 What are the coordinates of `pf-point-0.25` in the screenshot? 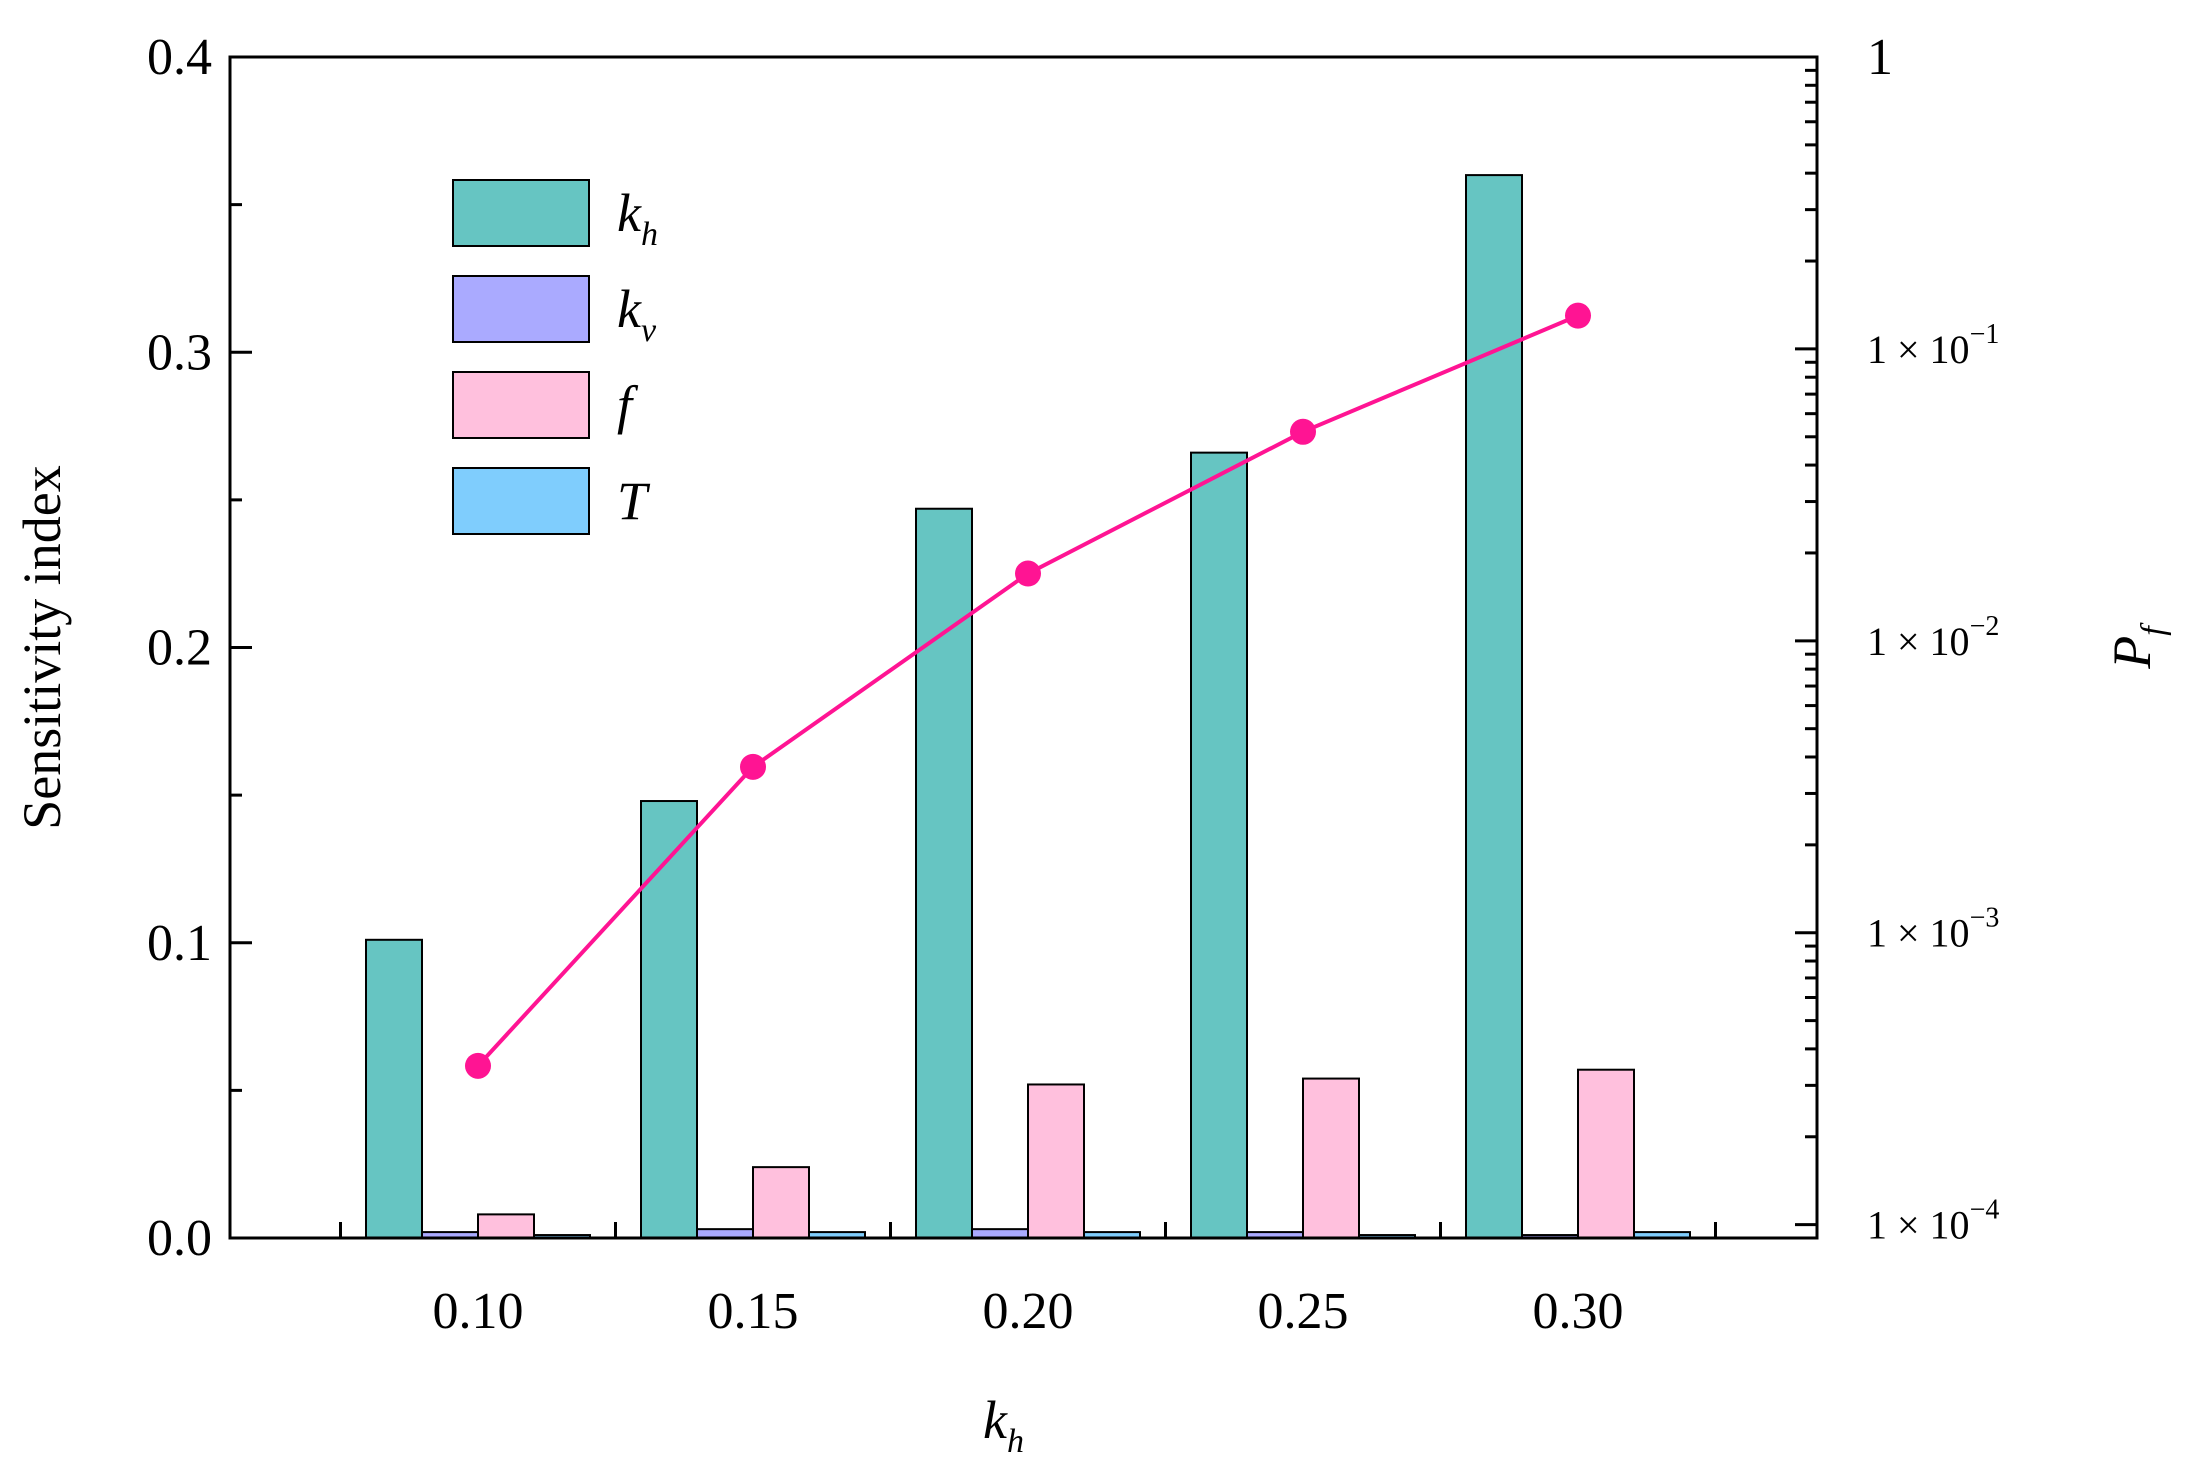 It's located at (1303, 431).